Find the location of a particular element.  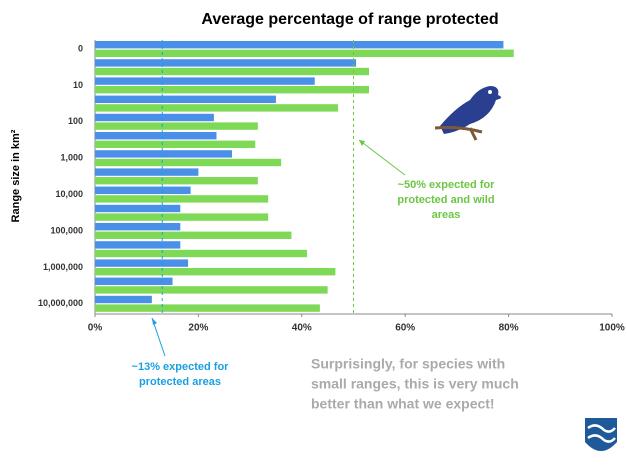

annotation-arrow is located at coordinates (382, 157).